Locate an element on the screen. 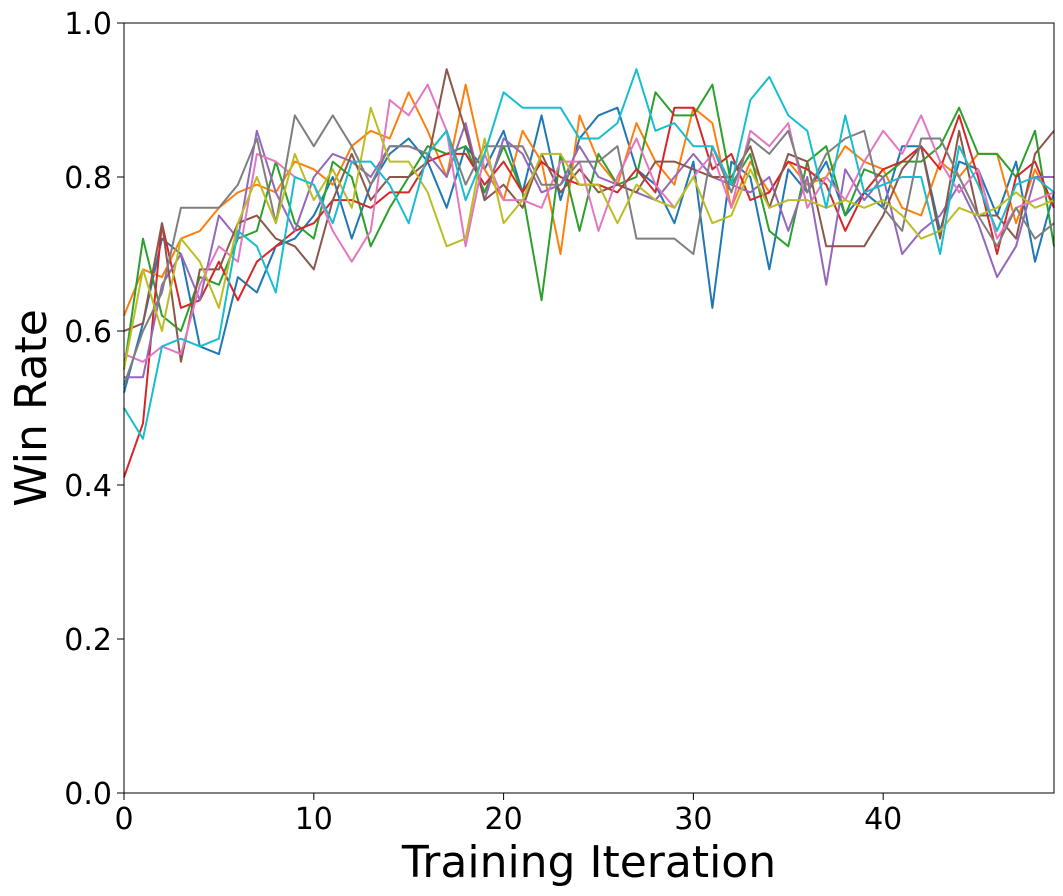 The image size is (1063, 896). y-tick-label: 0.8 is located at coordinates (88, 178).